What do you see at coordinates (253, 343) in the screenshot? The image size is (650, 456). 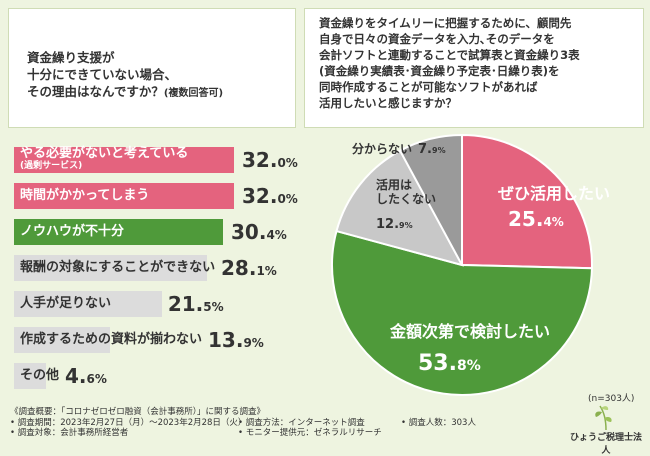 I see `bar-value-dec: 9%` at bounding box center [253, 343].